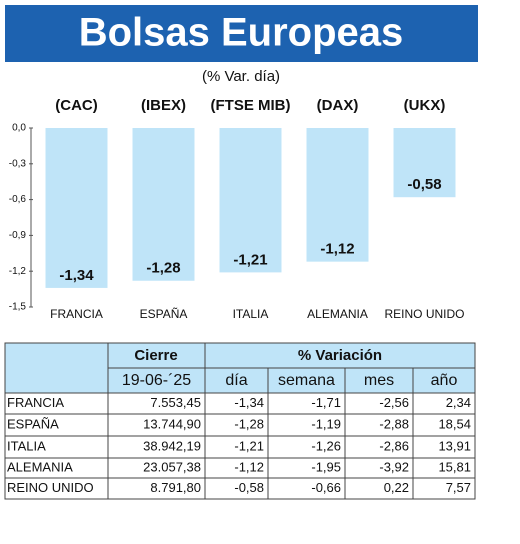 This screenshot has height=544, width=520. I want to click on table-subheader: año, so click(444, 380).